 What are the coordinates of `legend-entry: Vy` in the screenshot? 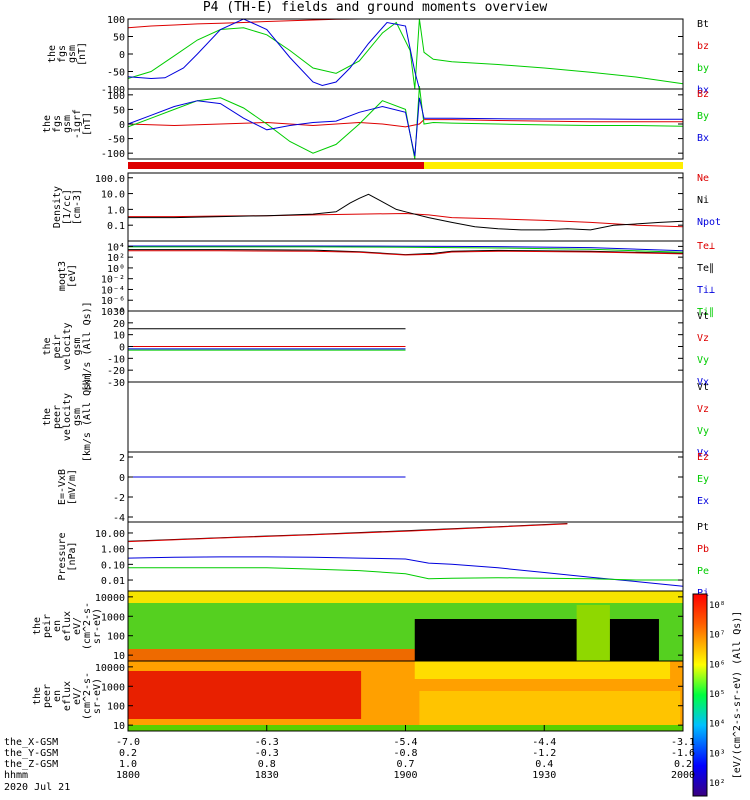 It's located at (703, 431).